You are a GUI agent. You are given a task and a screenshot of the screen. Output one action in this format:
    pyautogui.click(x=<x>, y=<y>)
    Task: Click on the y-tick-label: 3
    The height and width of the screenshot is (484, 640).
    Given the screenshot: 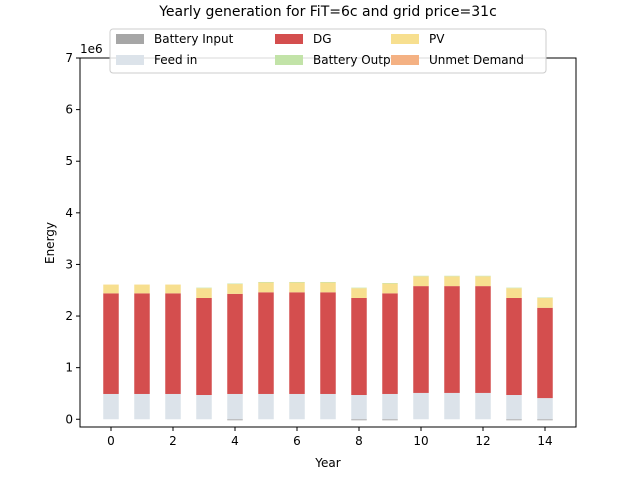 What is the action you would take?
    pyautogui.click(x=69, y=264)
    